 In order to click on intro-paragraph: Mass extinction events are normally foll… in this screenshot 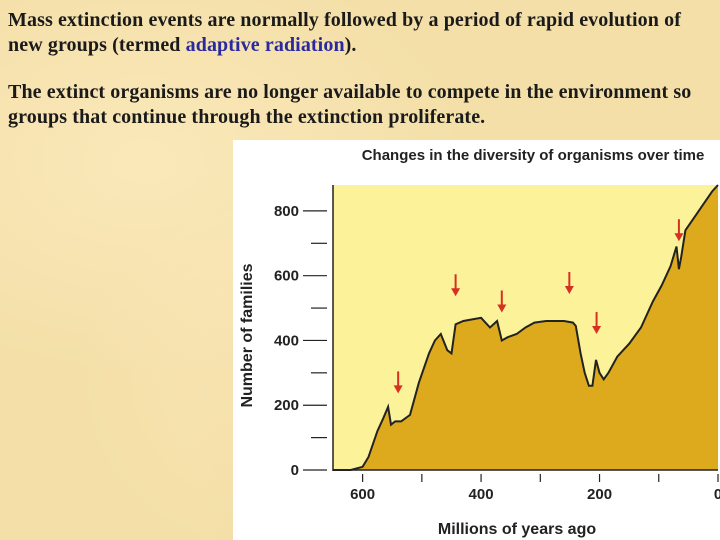, I will do `click(358, 33)`.